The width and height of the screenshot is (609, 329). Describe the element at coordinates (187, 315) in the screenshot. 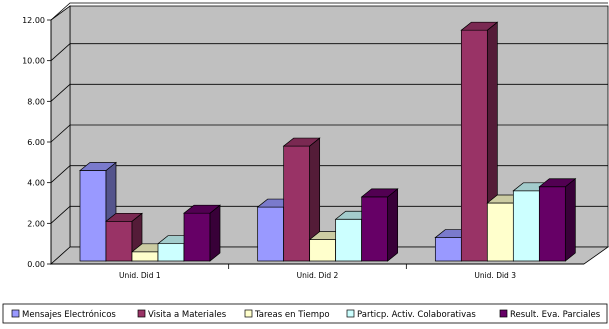

I see `legend-label: Visita a Materiales` at that location.